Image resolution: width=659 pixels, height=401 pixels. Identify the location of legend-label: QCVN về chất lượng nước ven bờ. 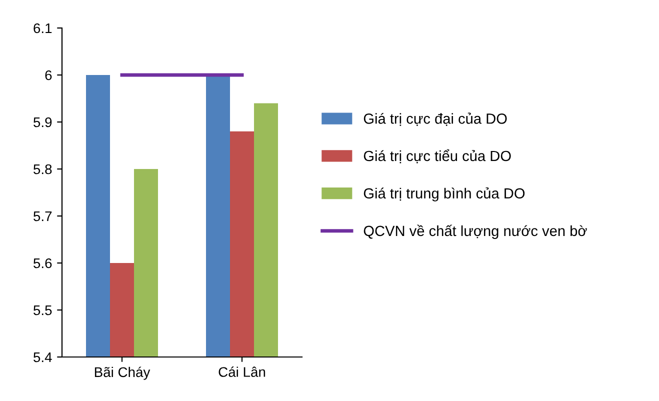
(475, 231).